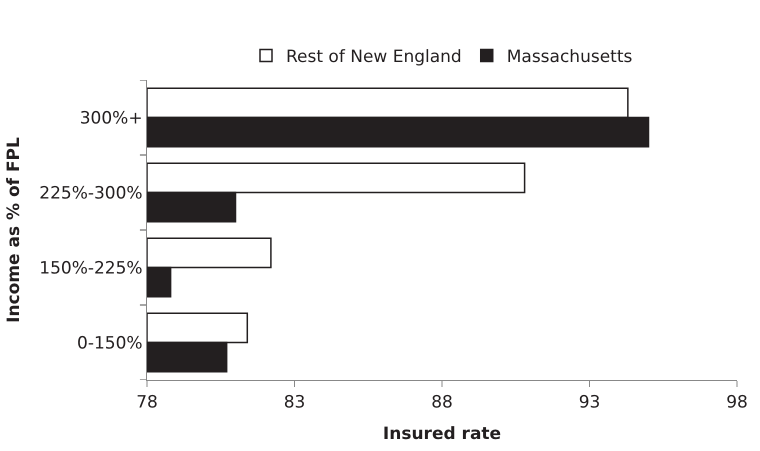 Image resolution: width=760 pixels, height=451 pixels. Describe the element at coordinates (374, 57) in the screenshot. I see `legend-label: Rest of New England` at that location.